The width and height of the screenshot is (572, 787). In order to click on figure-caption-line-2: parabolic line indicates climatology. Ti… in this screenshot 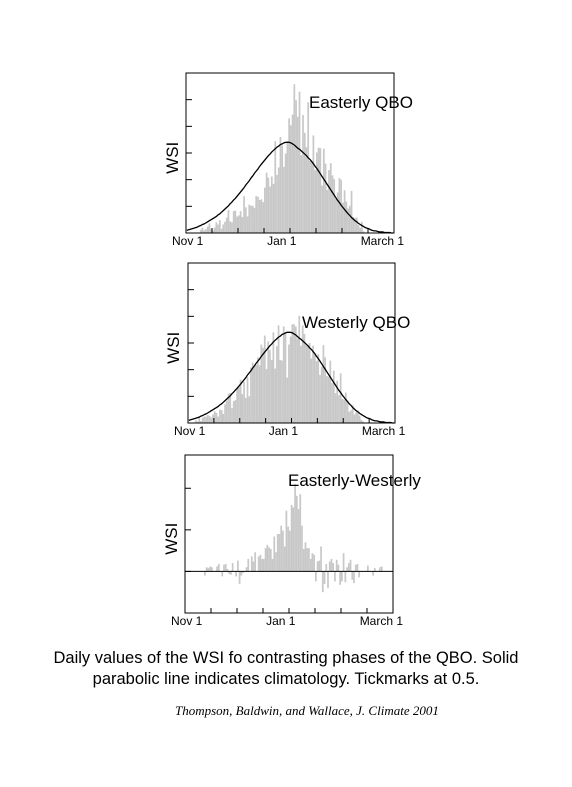, I will do `click(286, 679)`.